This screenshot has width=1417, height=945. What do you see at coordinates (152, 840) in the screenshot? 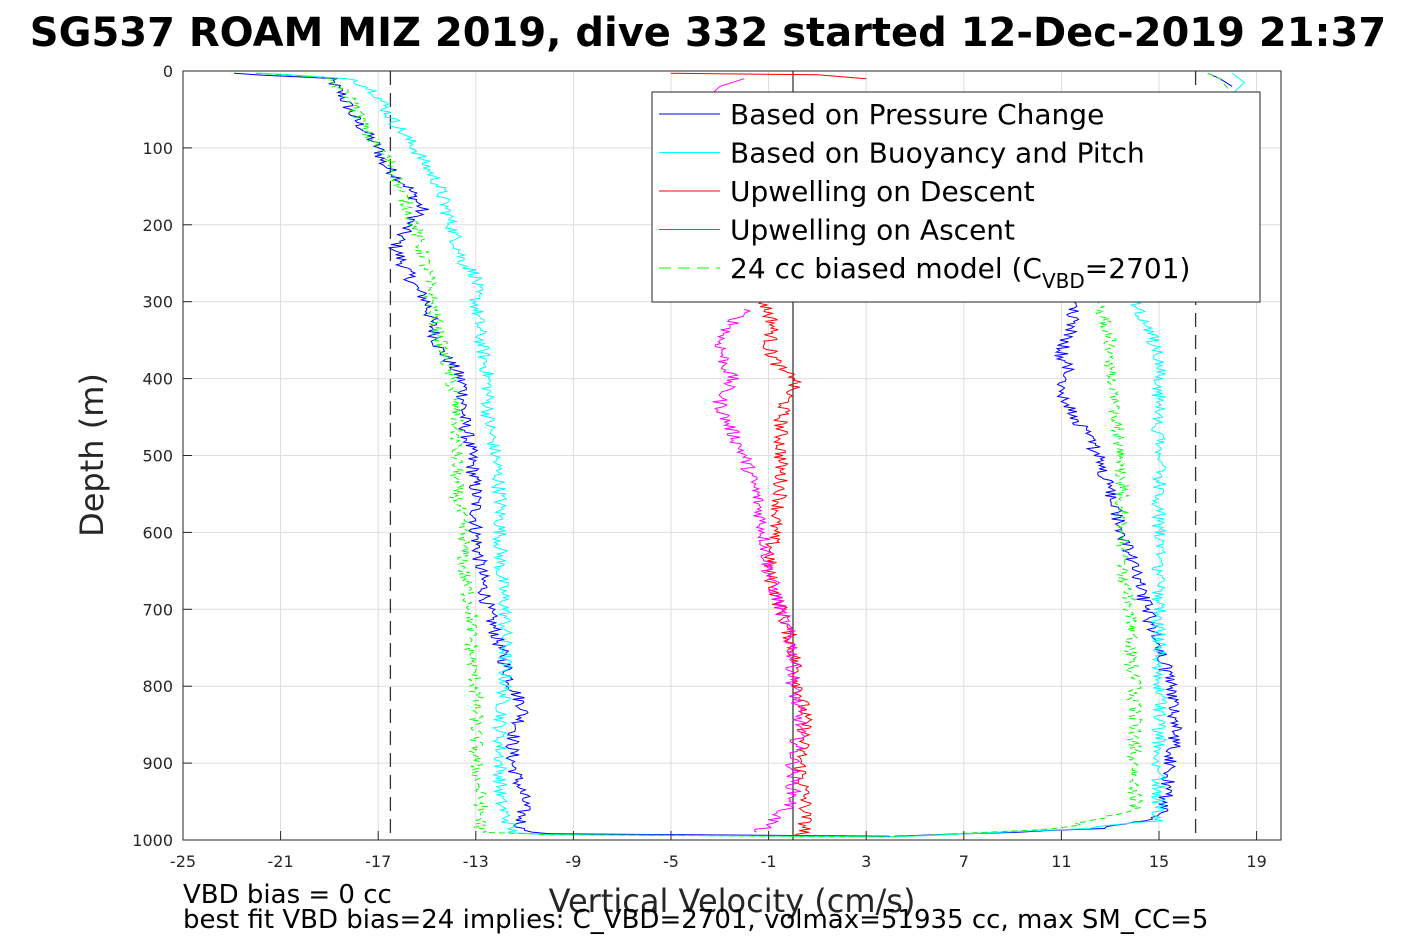
I see `y-tick-label-10: 1000` at bounding box center [152, 840].